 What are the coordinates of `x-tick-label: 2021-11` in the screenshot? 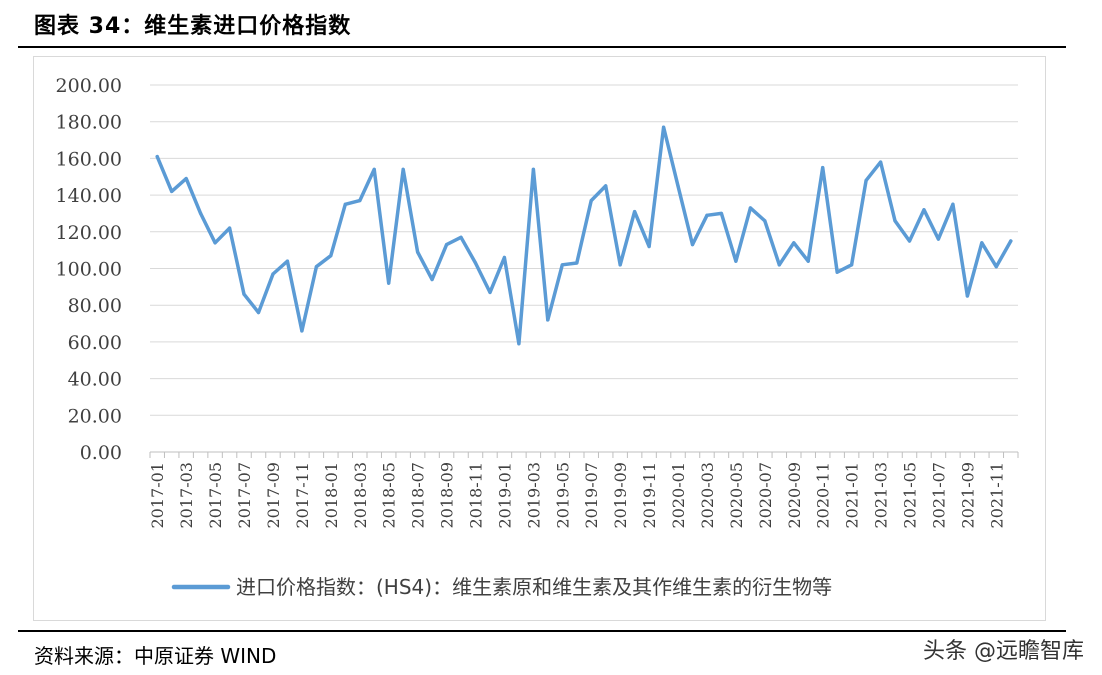 It's located at (996, 495).